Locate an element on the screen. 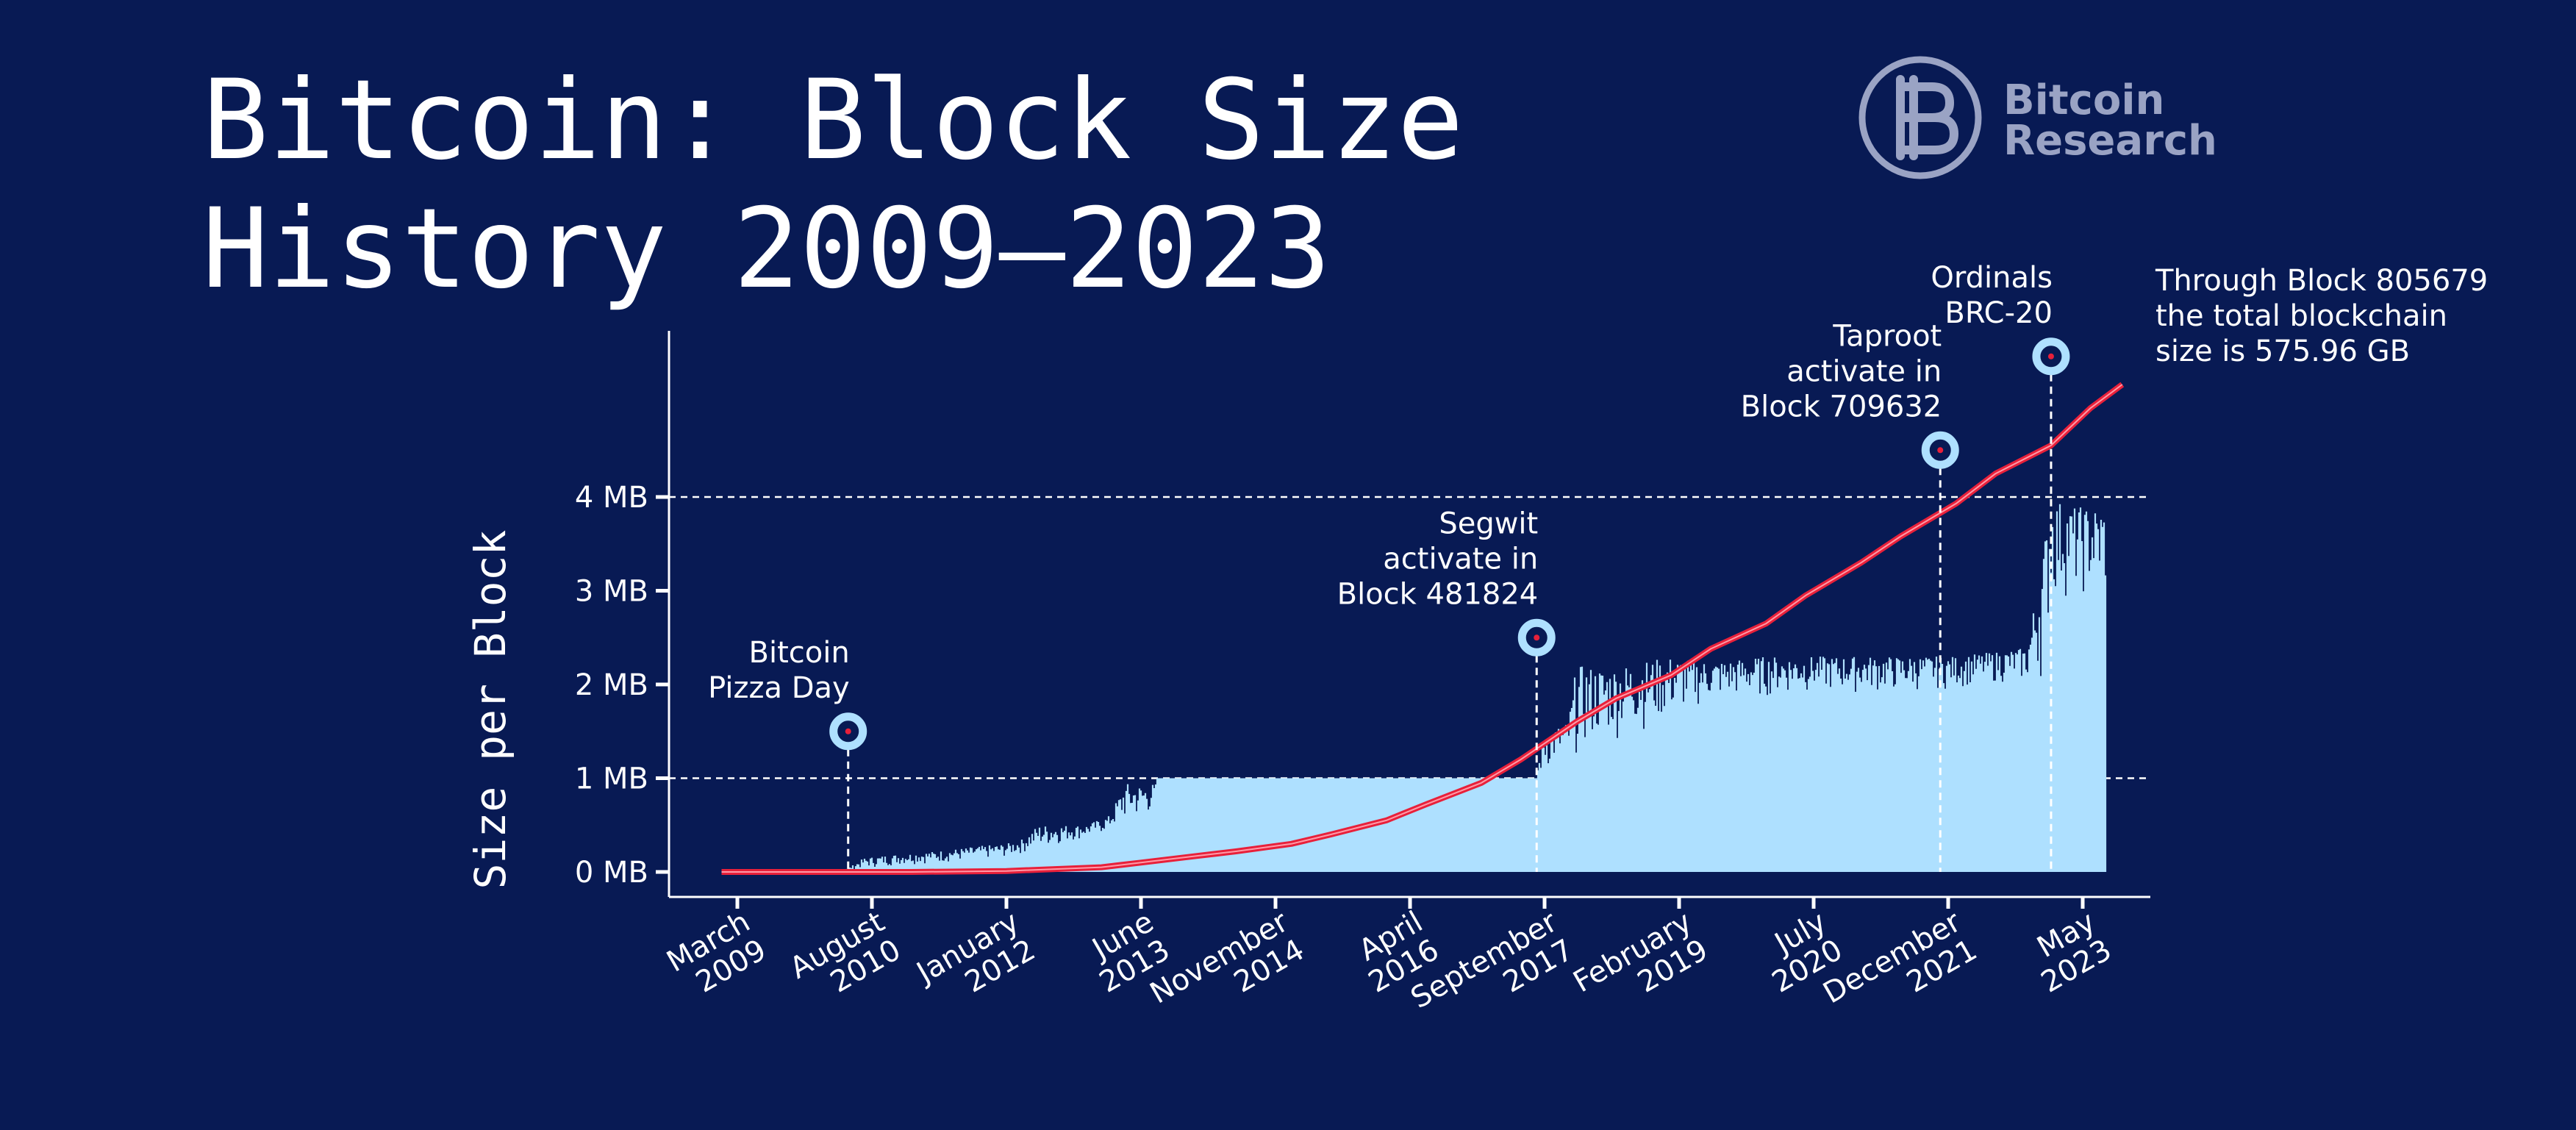  note-line-3: size is 575.96 GB is located at coordinates (2282, 351).